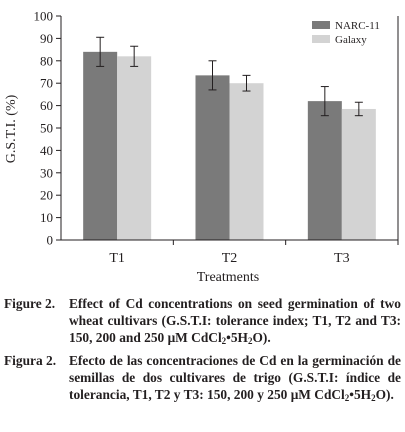  What do you see at coordinates (11, 128) in the screenshot?
I see `y-axis-label: G.S.T.I. (%)` at bounding box center [11, 128].